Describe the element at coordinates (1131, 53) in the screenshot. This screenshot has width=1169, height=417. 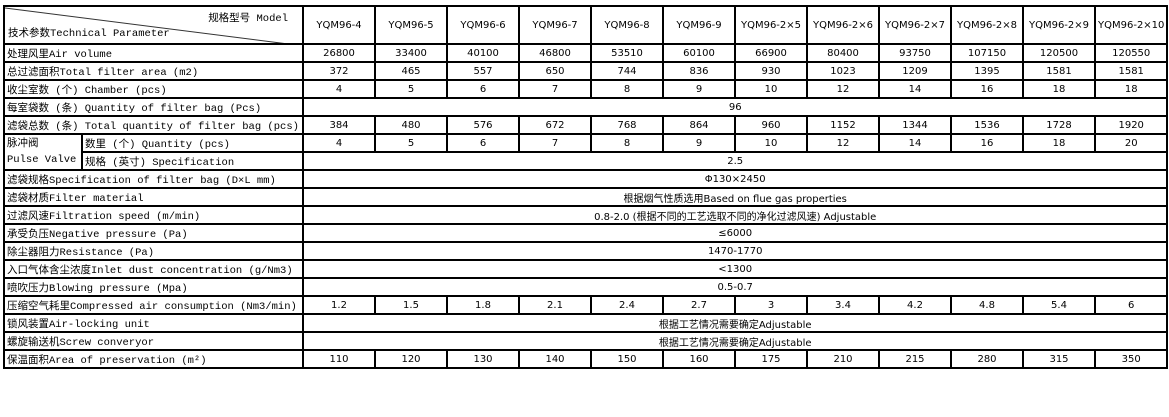
I see `table-cell: 120550` at that location.